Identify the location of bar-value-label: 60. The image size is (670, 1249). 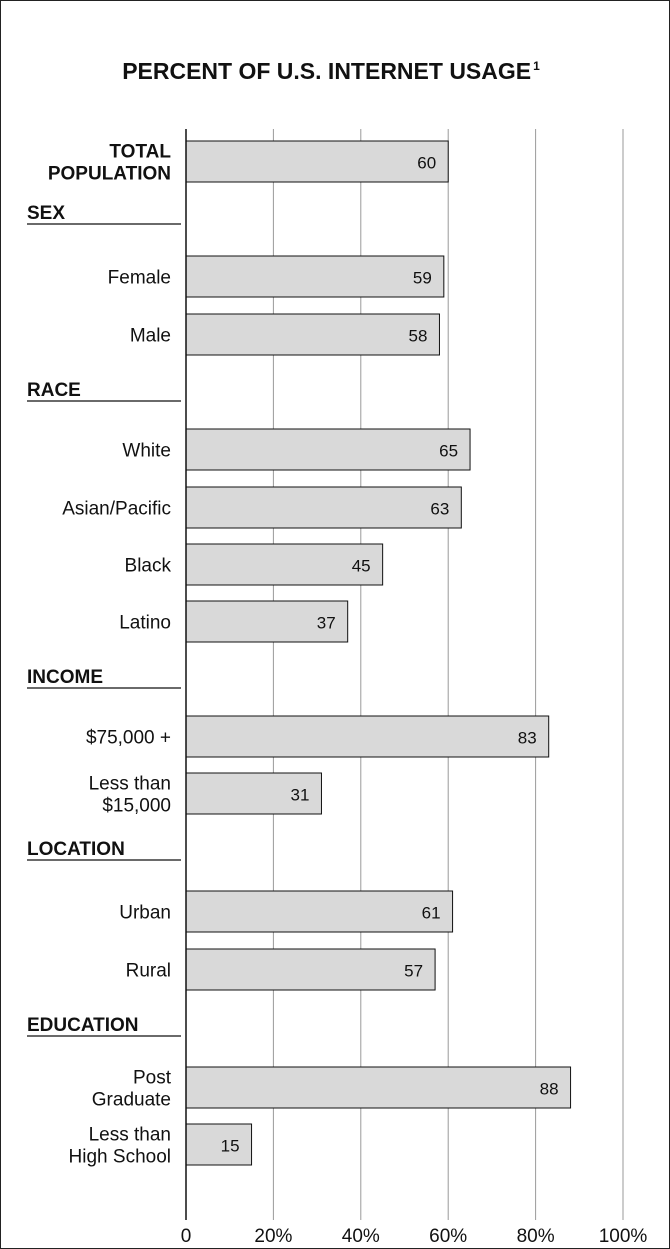
(426, 163).